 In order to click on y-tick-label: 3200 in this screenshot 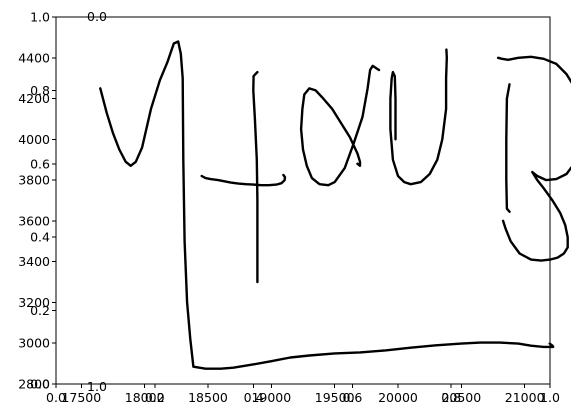, I will do `click(34, 302)`.